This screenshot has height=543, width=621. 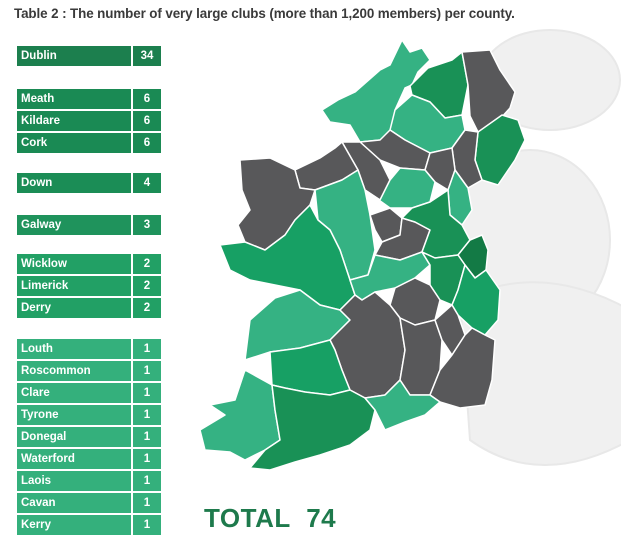 What do you see at coordinates (74, 286) in the screenshot?
I see `county-name-cell: Limerick` at bounding box center [74, 286].